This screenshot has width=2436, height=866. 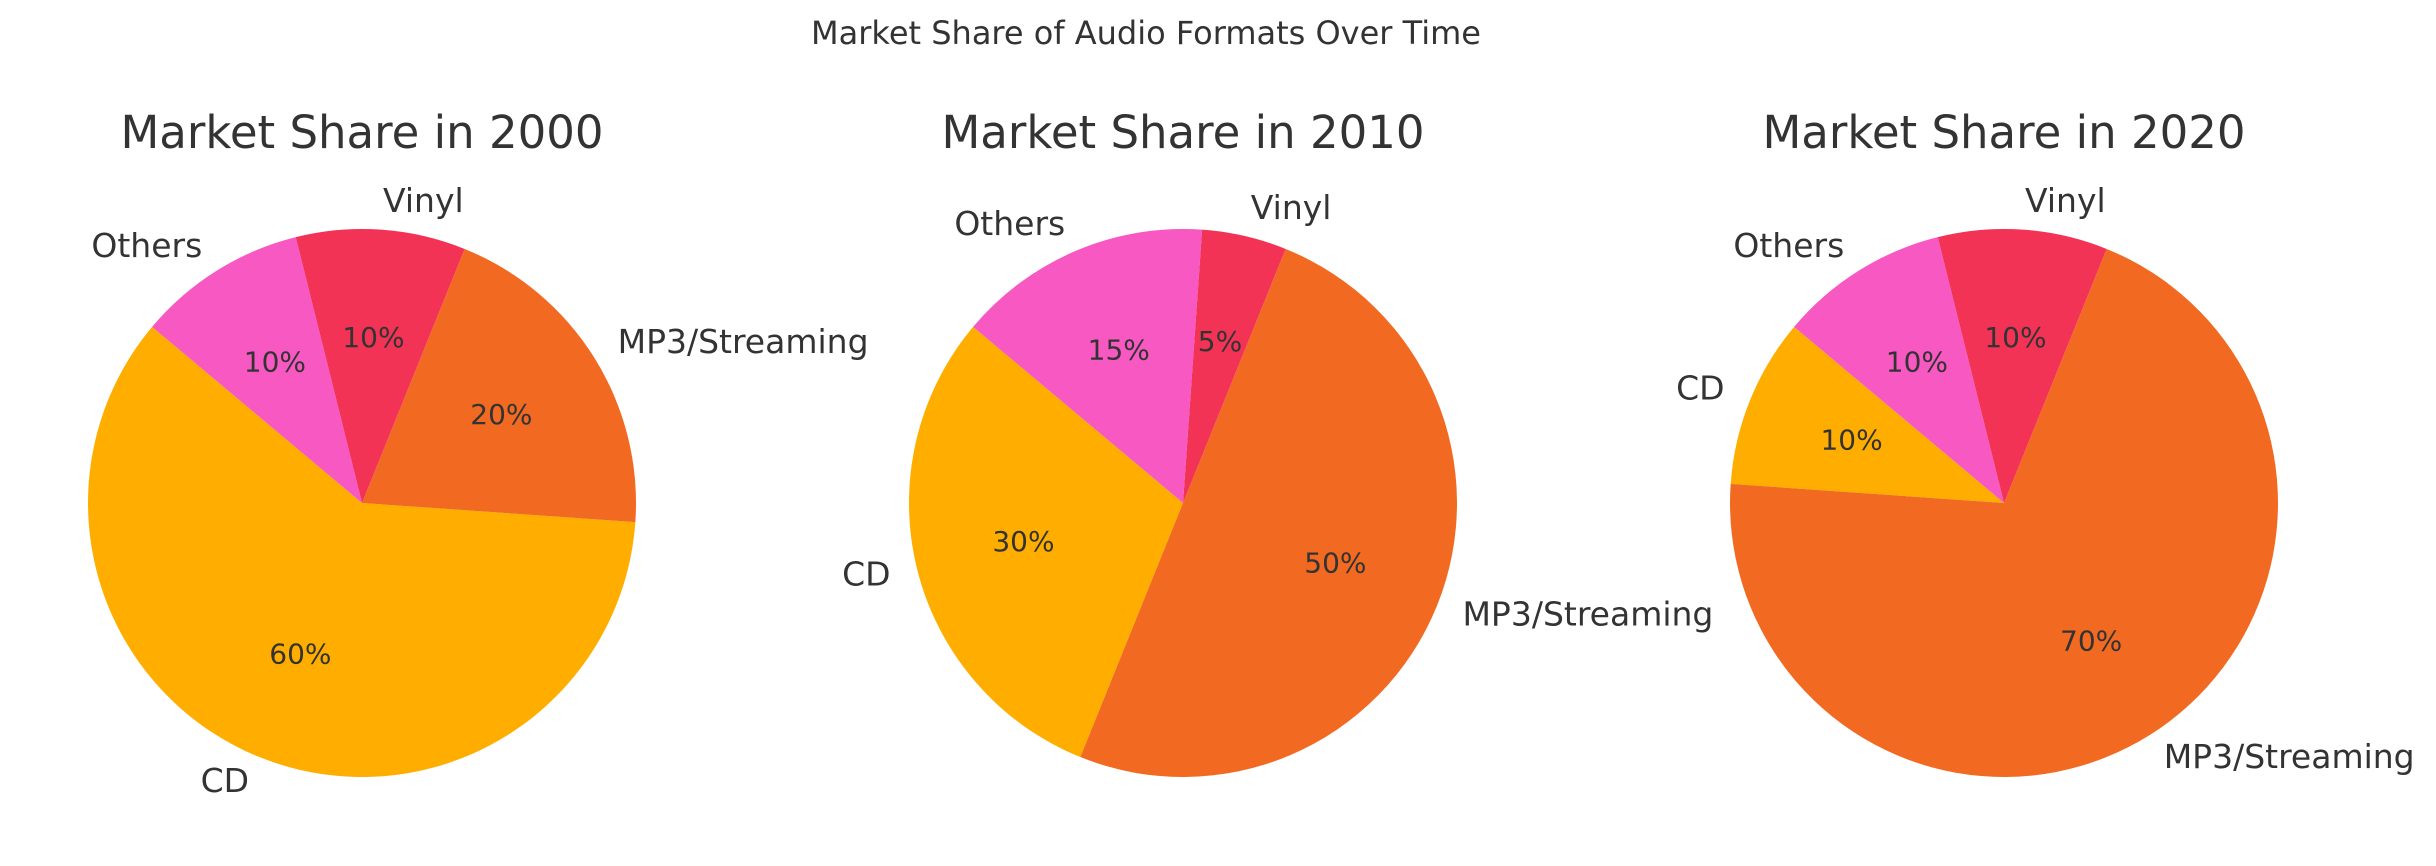 I want to click on pie-title-2020: Market Share in 2020, so click(x=2003, y=132).